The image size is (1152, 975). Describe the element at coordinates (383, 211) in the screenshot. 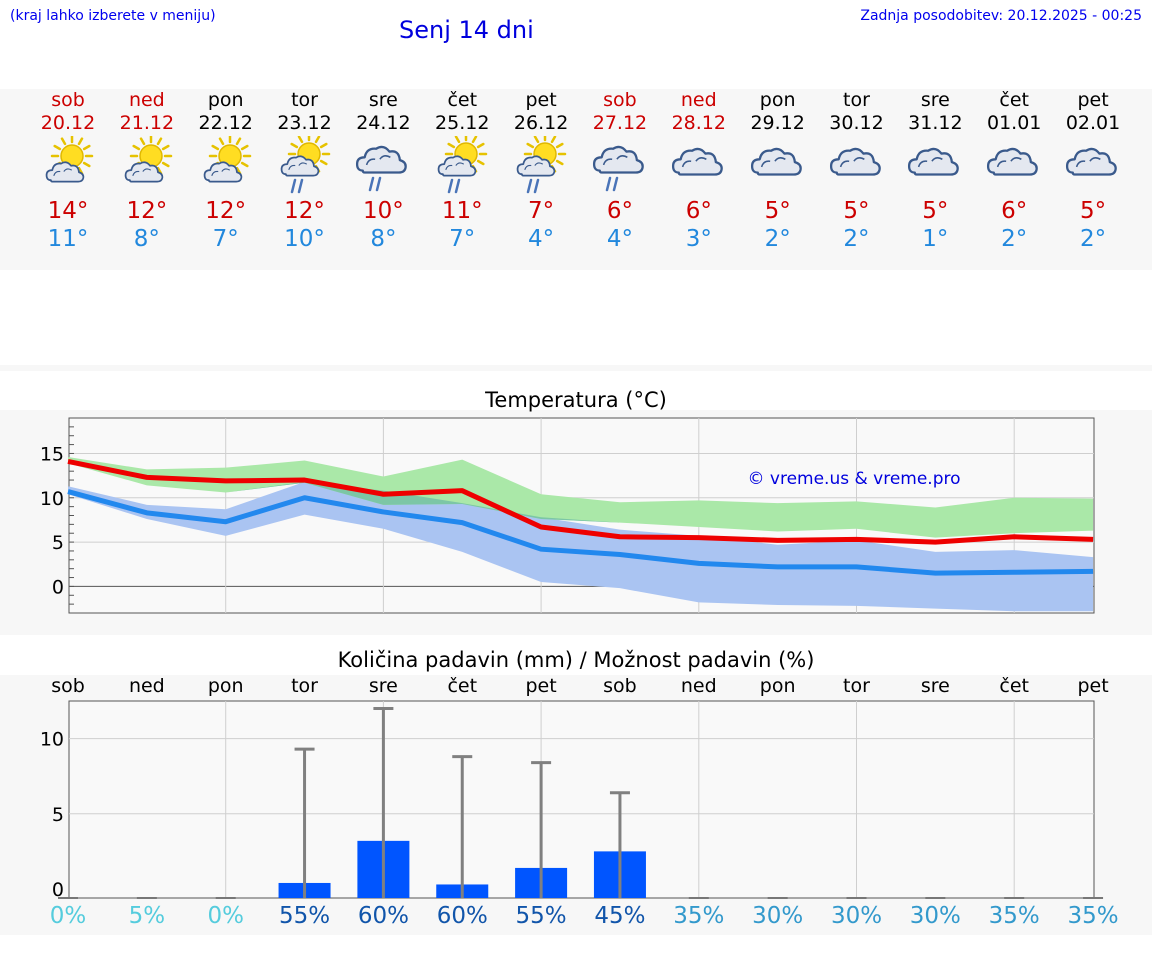

I see `max-temperature: 10°` at that location.